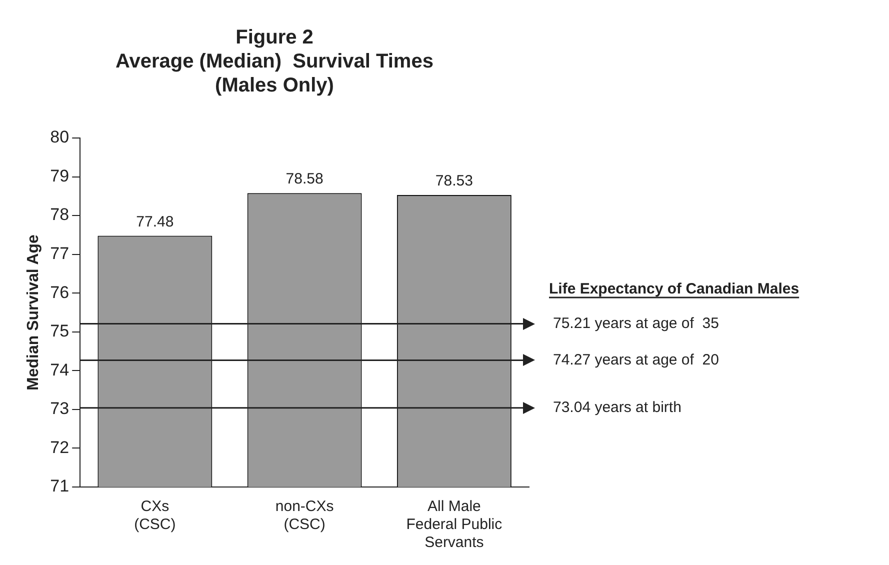 The width and height of the screenshot is (889, 565). What do you see at coordinates (305, 179) in the screenshot?
I see `data-label: 78.58` at bounding box center [305, 179].